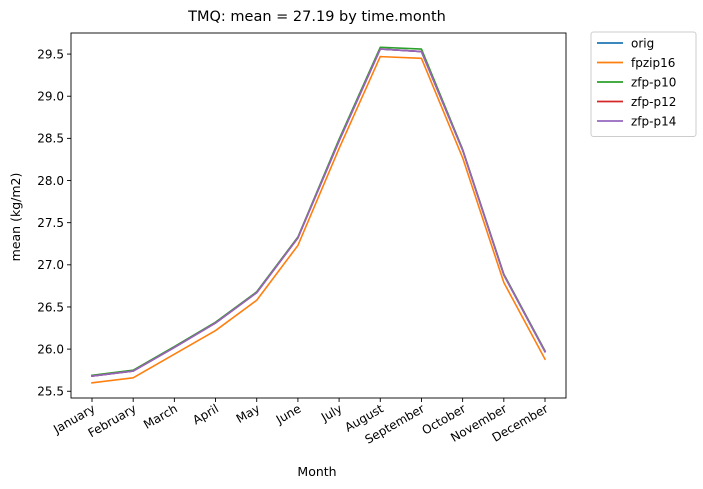 The height and width of the screenshot is (489, 703). What do you see at coordinates (50, 54) in the screenshot?
I see `y-tick-label: 29.5` at bounding box center [50, 54].